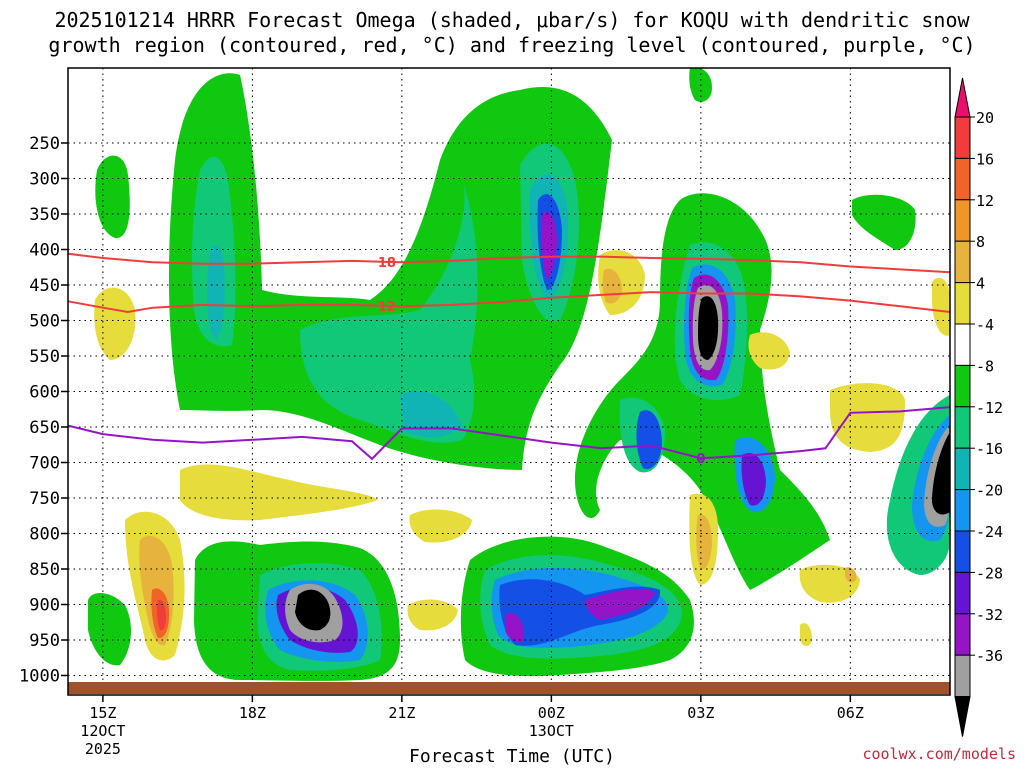  What do you see at coordinates (401, 713) in the screenshot?
I see `x-tick-label: 21Z` at bounding box center [401, 713].